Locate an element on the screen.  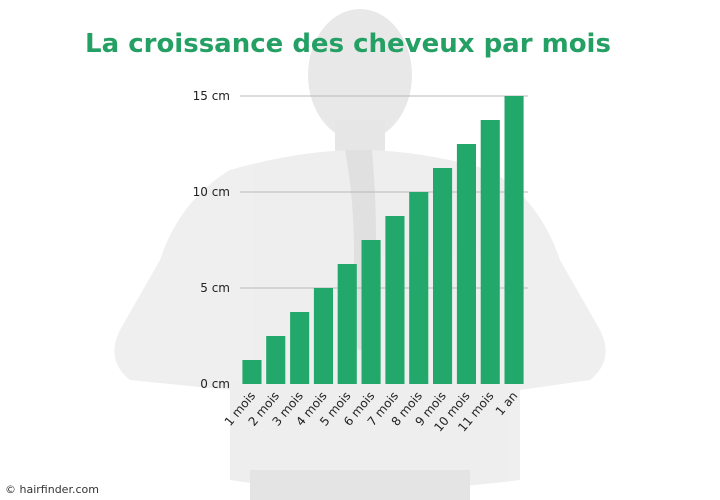
y-axis-labels: 0 cm 5 cm 10 cm 15 cm is located at coordinates (211, 240).